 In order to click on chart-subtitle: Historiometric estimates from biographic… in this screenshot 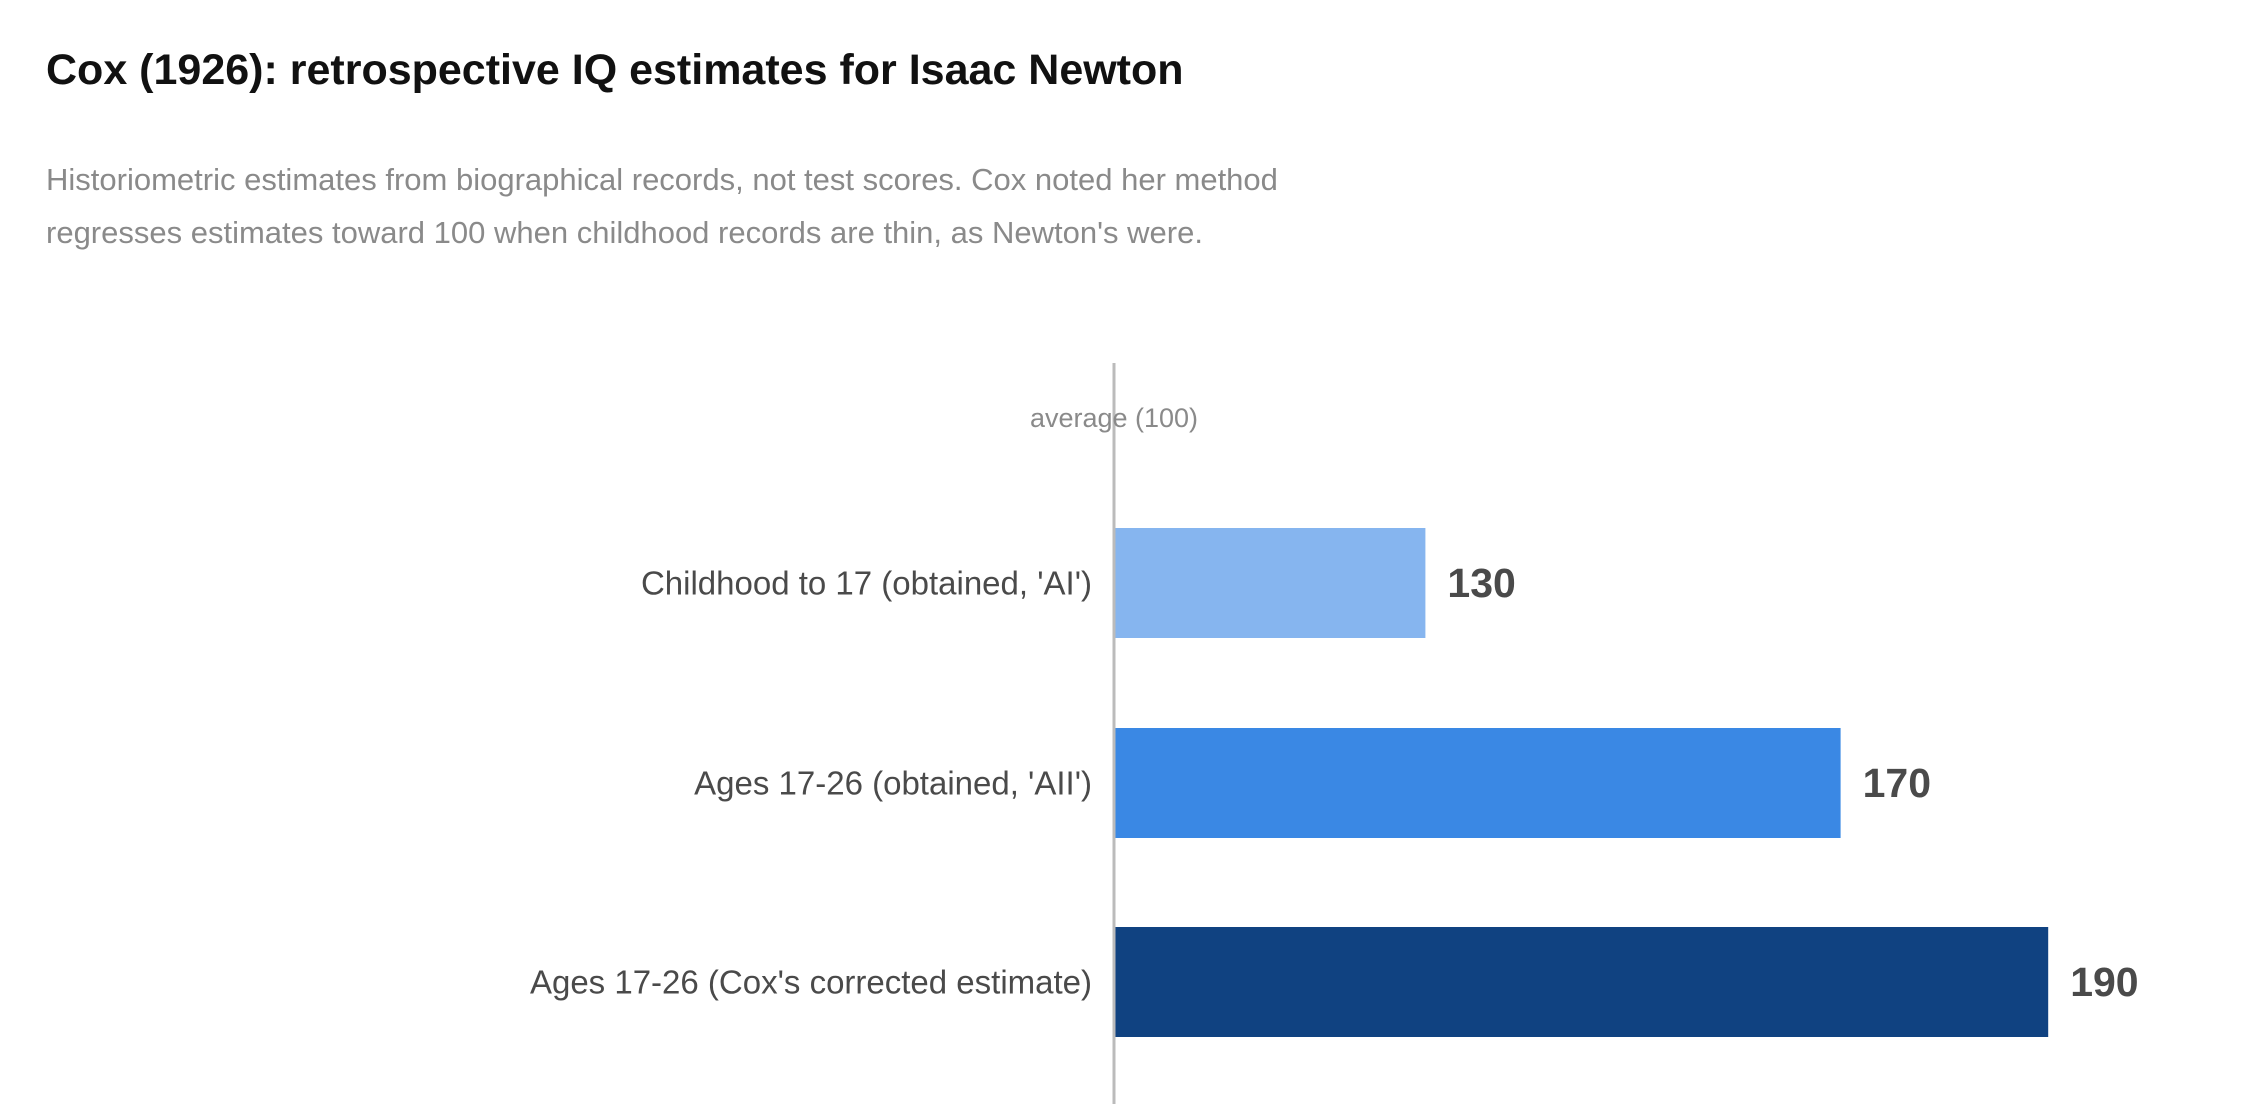, I will do `click(746, 206)`.